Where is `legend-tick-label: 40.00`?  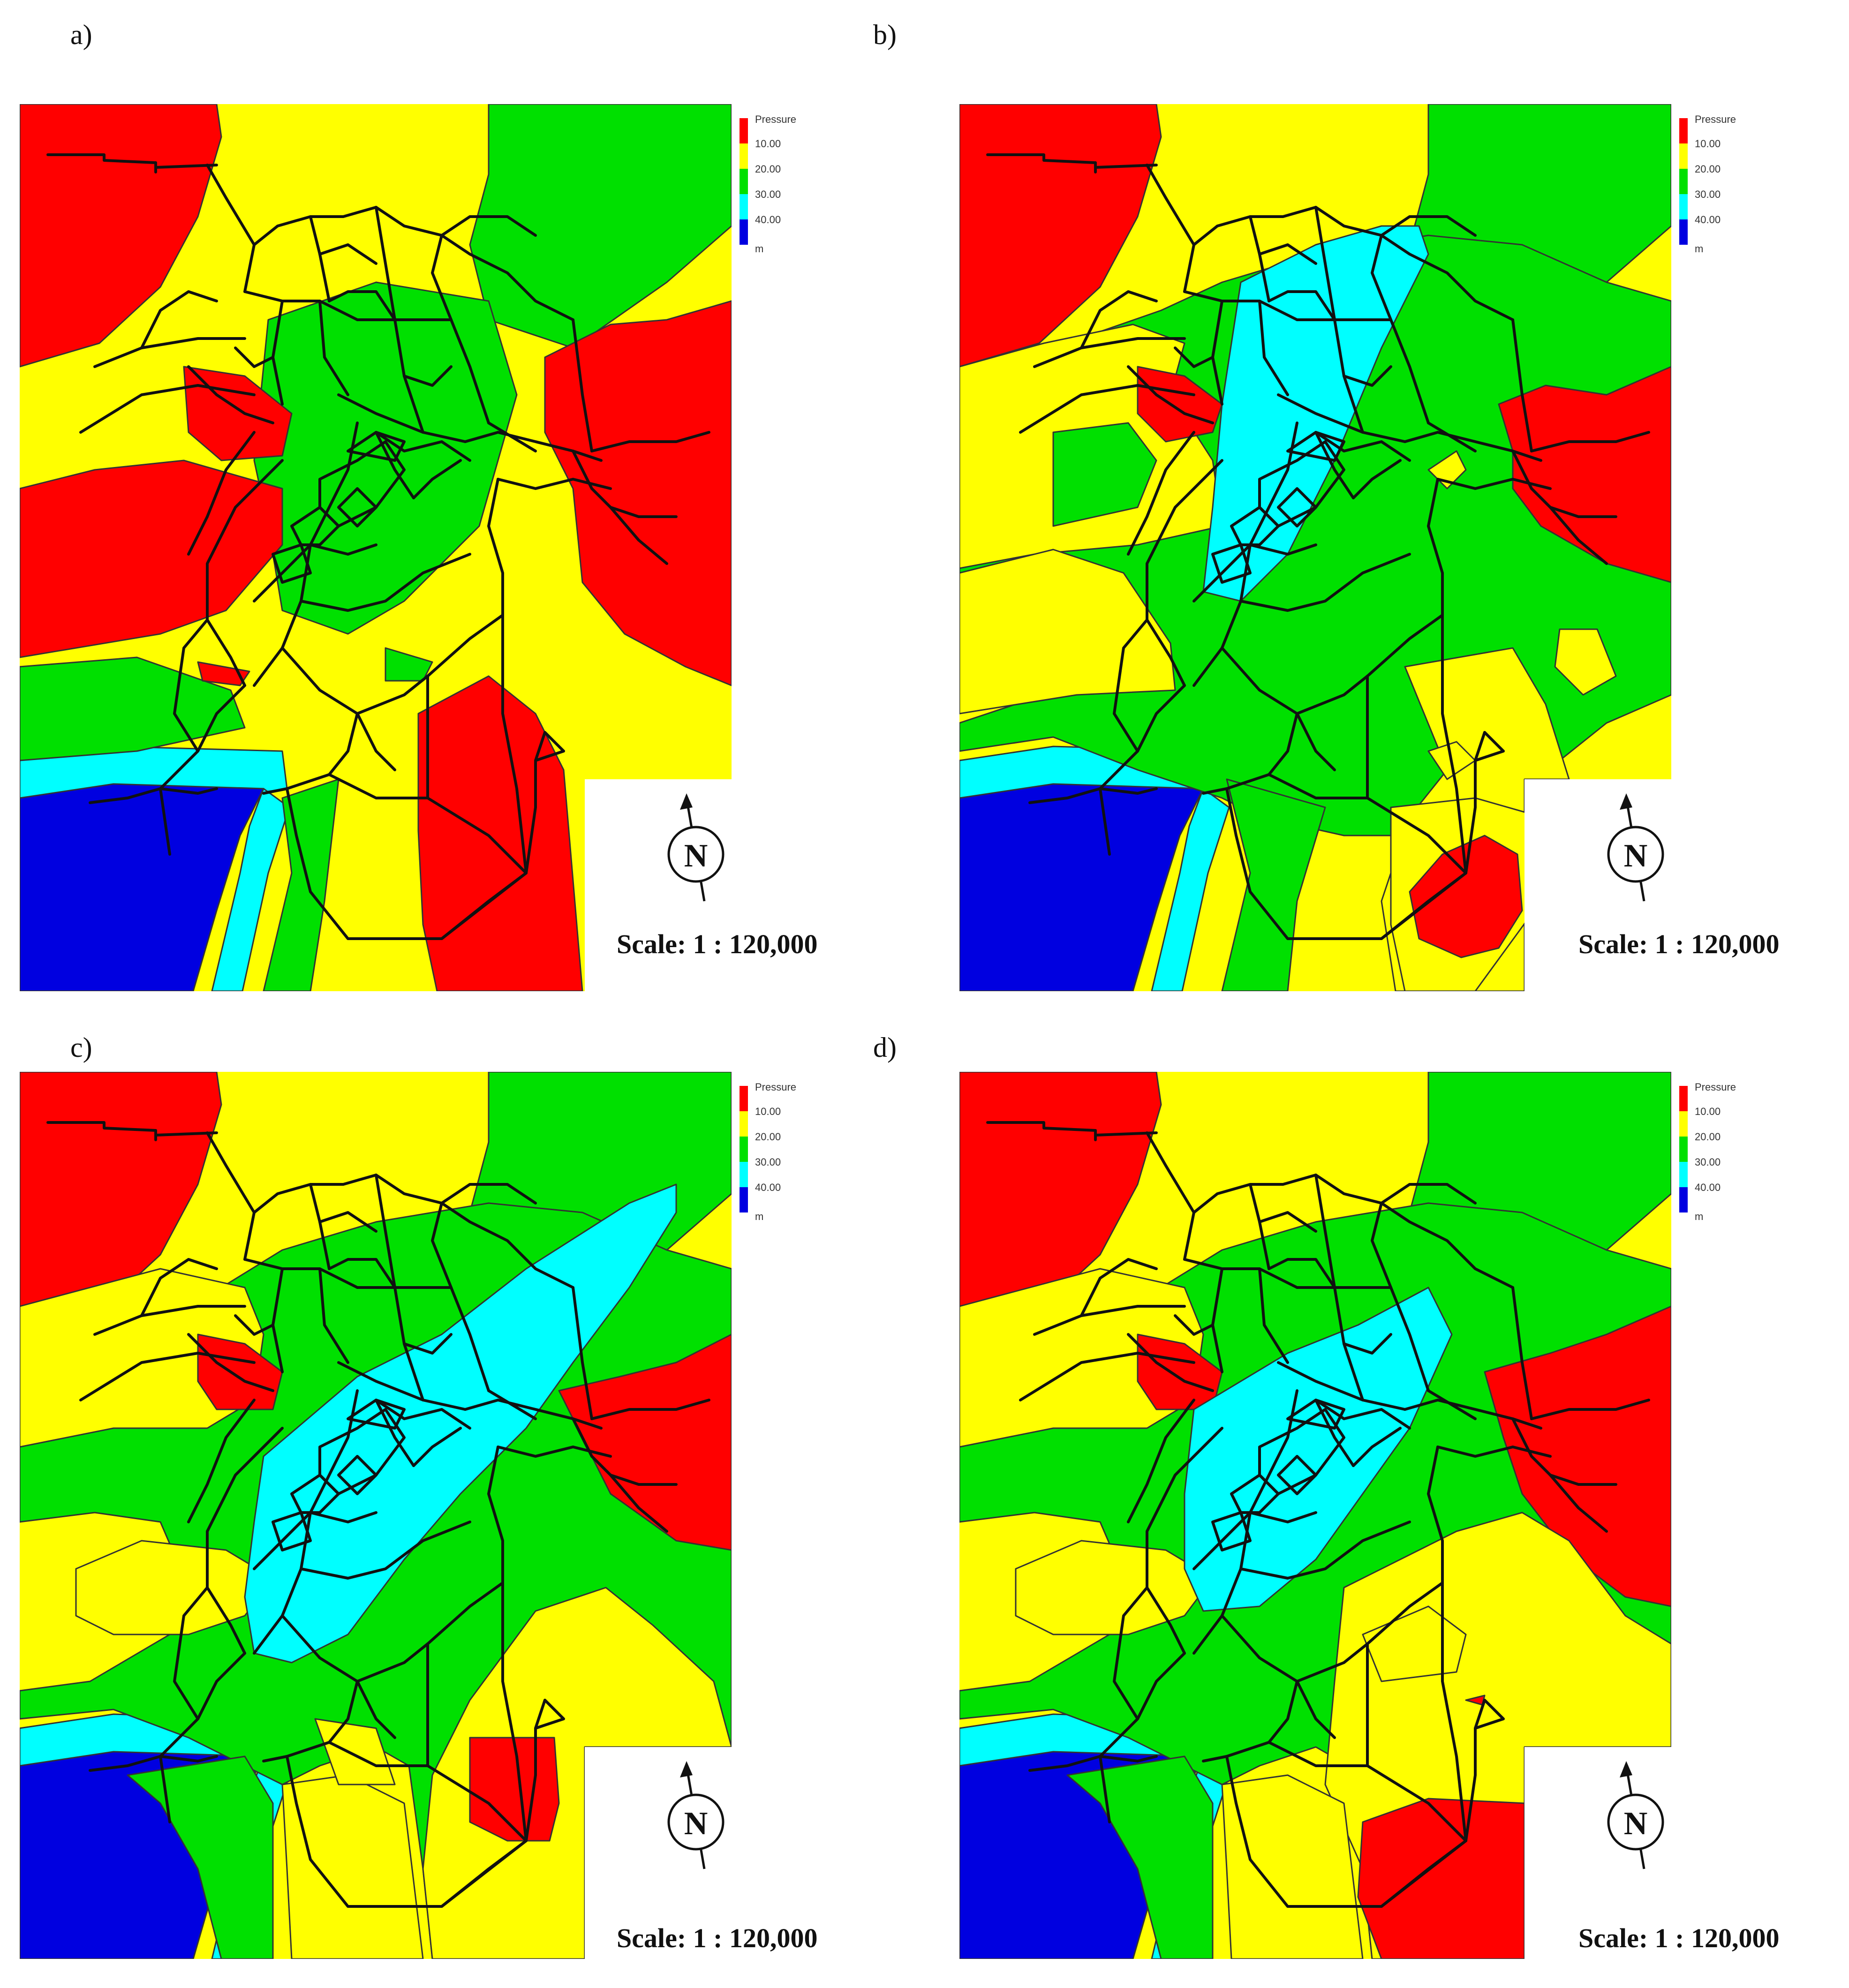
legend-tick-label: 40.00 is located at coordinates (768, 1187).